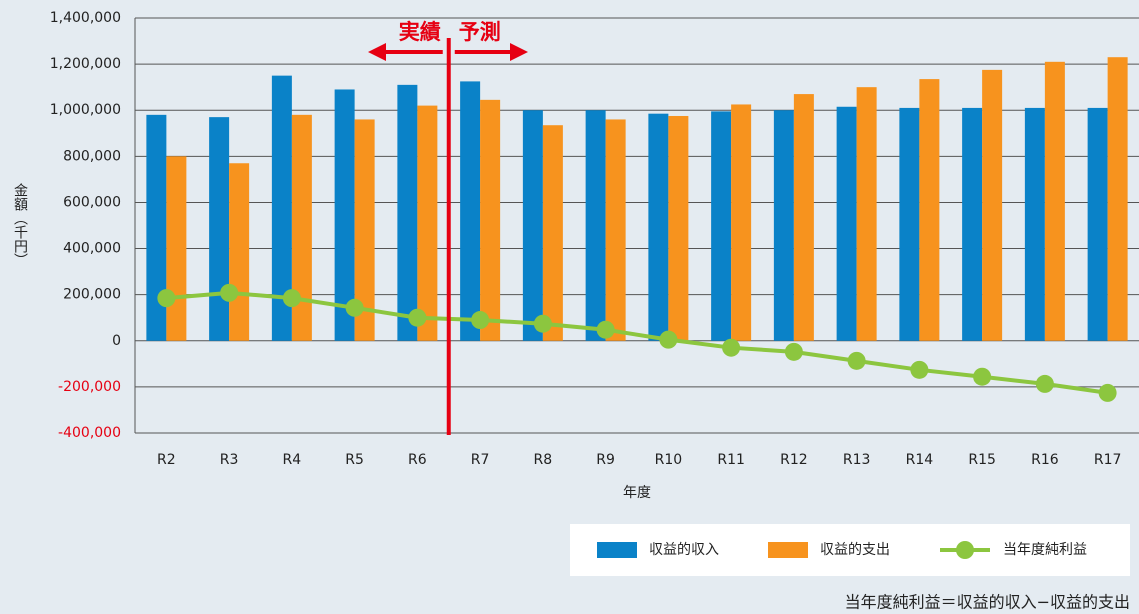 The width and height of the screenshot is (1139, 614). Describe the element at coordinates (92, 156) in the screenshot. I see `y-tick-label: 800,000` at that location.